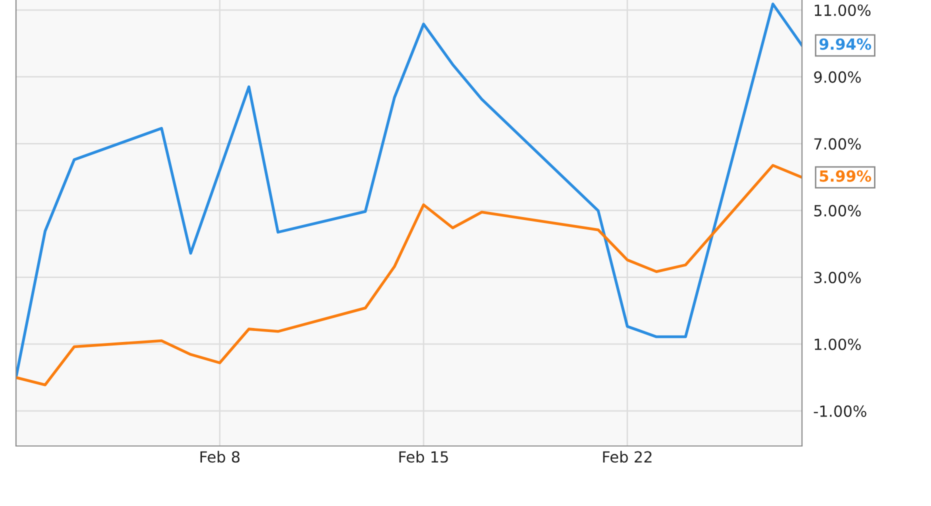 The width and height of the screenshot is (931, 506). I want to click on y-tick-label: 11.00%, so click(842, 10).